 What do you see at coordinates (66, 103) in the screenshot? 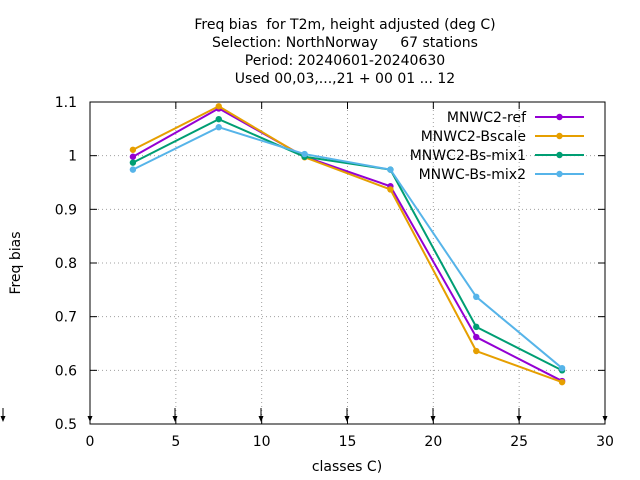
I see `y-tick-label: 1.1` at bounding box center [66, 103].